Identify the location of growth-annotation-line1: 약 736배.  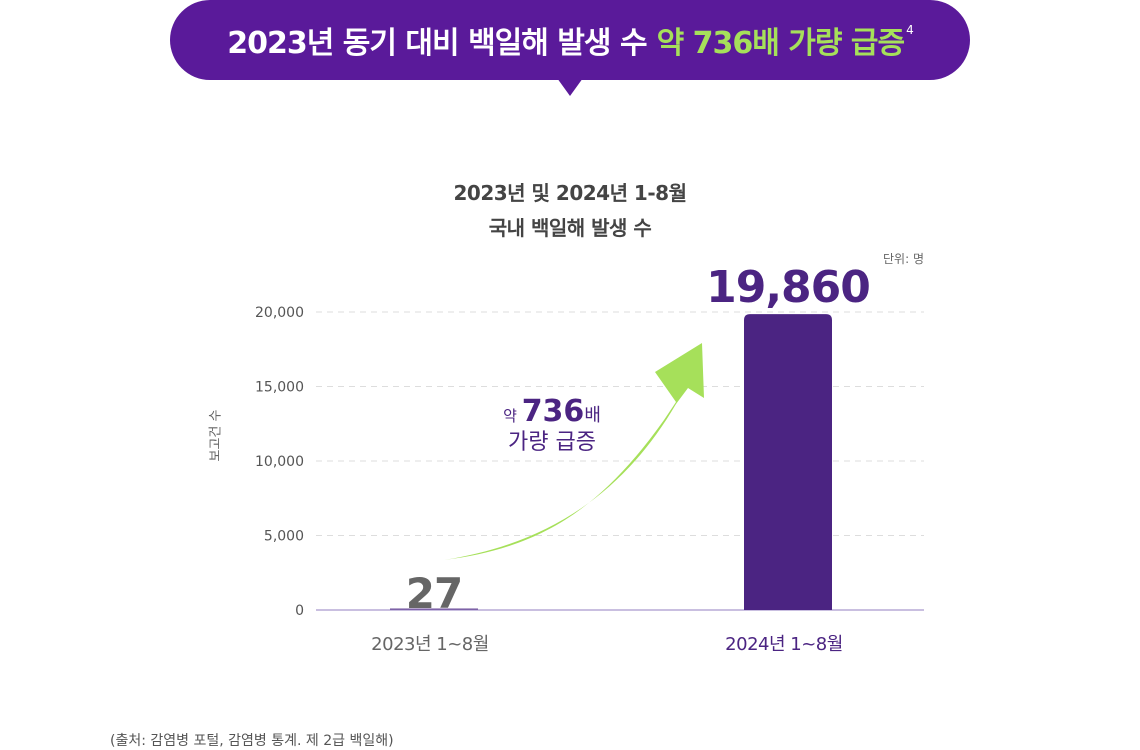
(552, 411).